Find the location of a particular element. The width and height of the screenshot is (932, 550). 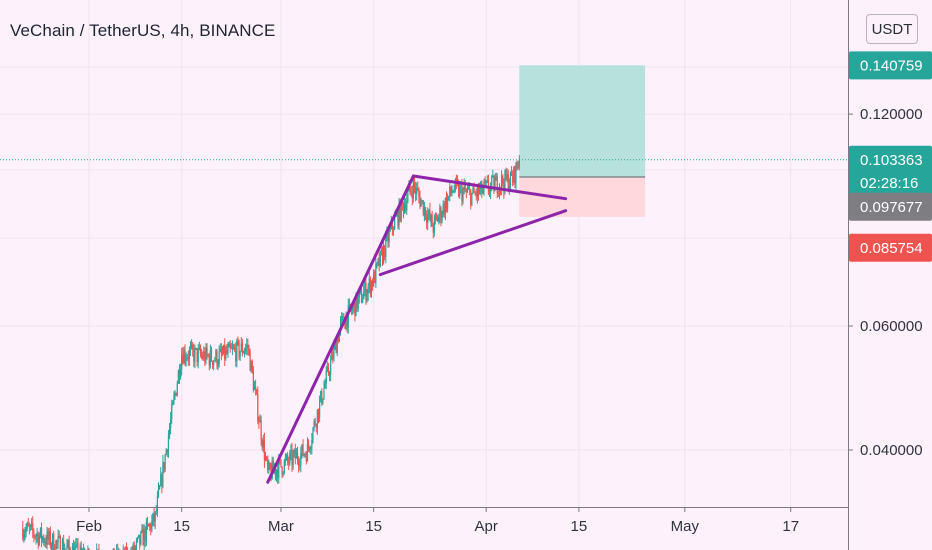

last-price-tag is located at coordinates (890, 170).